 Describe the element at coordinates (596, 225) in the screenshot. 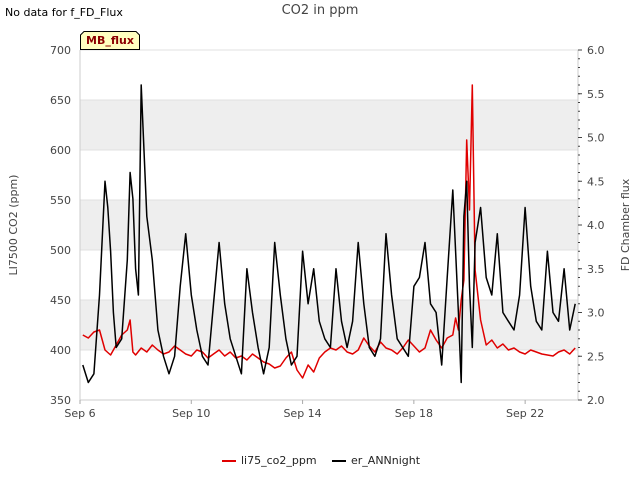

I see `y2-tick-label-4.0: 4.0` at that location.